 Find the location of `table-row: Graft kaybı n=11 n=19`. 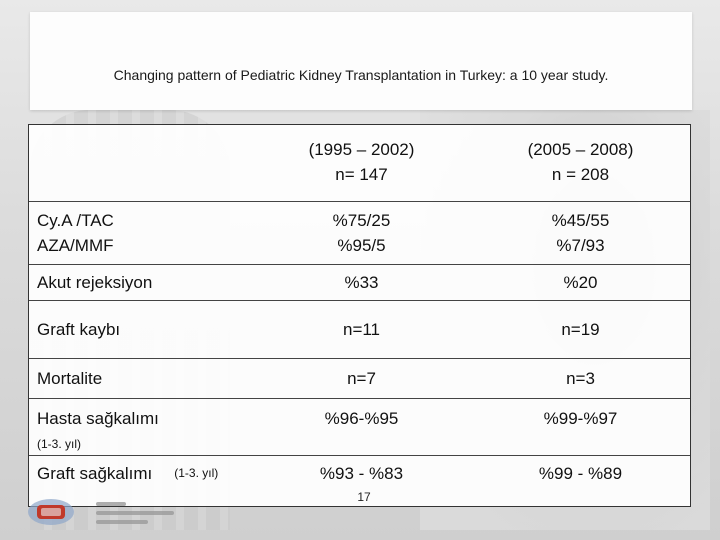

table-row: Graft kaybı n=11 n=19 is located at coordinates (359, 329).